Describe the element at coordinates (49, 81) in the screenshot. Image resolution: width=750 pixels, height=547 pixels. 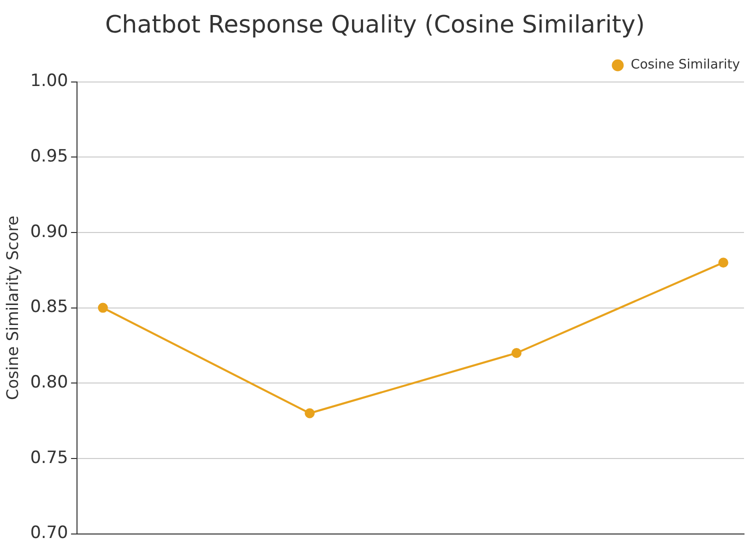
I see `y-tick-label: 1.00` at that location.